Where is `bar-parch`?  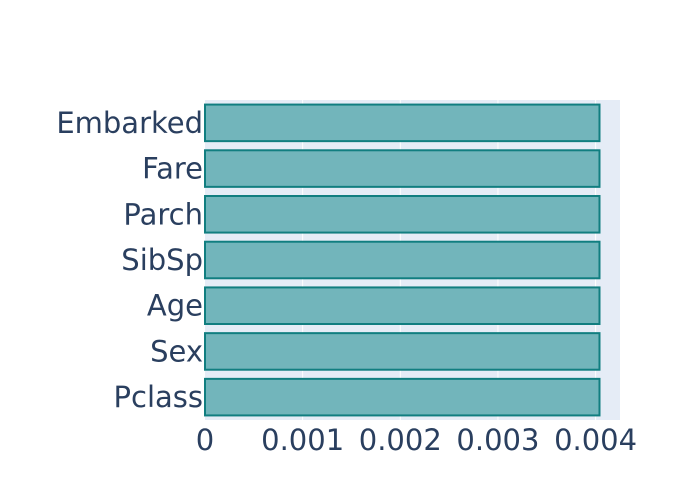
bar-parch is located at coordinates (402, 214).